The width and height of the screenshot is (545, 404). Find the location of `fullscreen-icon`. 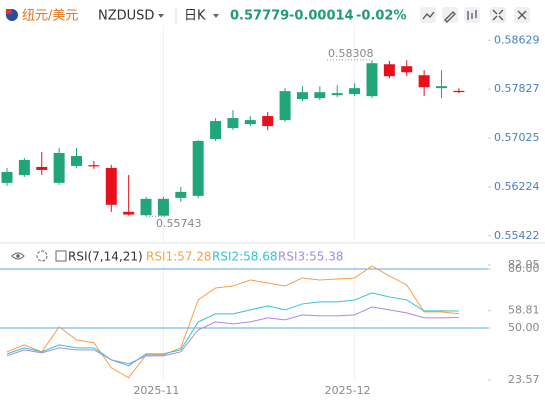

fullscreen-icon is located at coordinates (498, 15).